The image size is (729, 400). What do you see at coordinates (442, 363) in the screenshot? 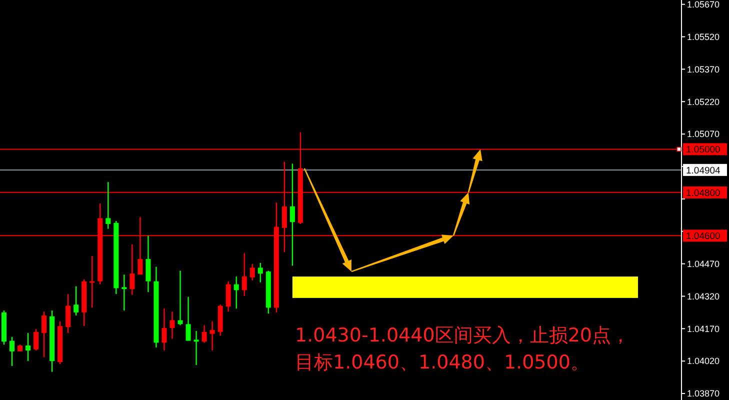
I see `annotation: 目标1.0460、1.0480、1.0500。` at bounding box center [442, 363].